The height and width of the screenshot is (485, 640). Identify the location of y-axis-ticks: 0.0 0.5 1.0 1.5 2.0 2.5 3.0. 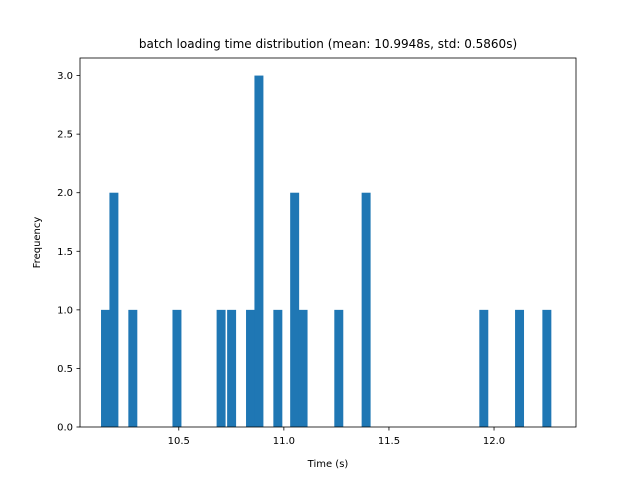
(68, 252).